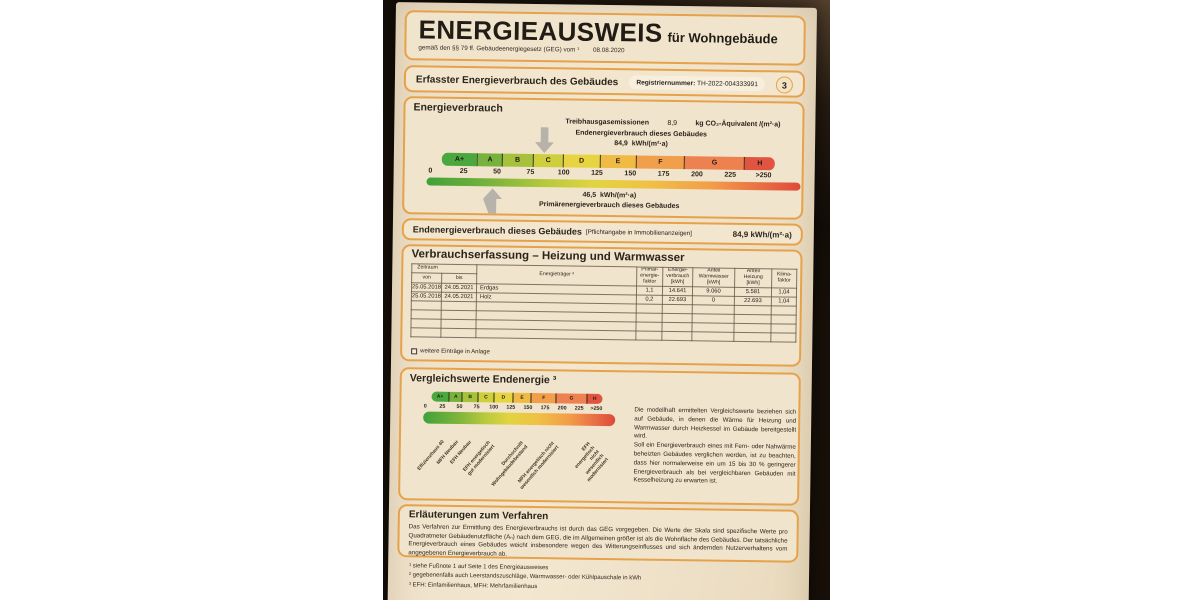 This screenshot has height=600, width=1200. What do you see at coordinates (414, 351) in the screenshot?
I see `checkbox-icon` at bounding box center [414, 351].